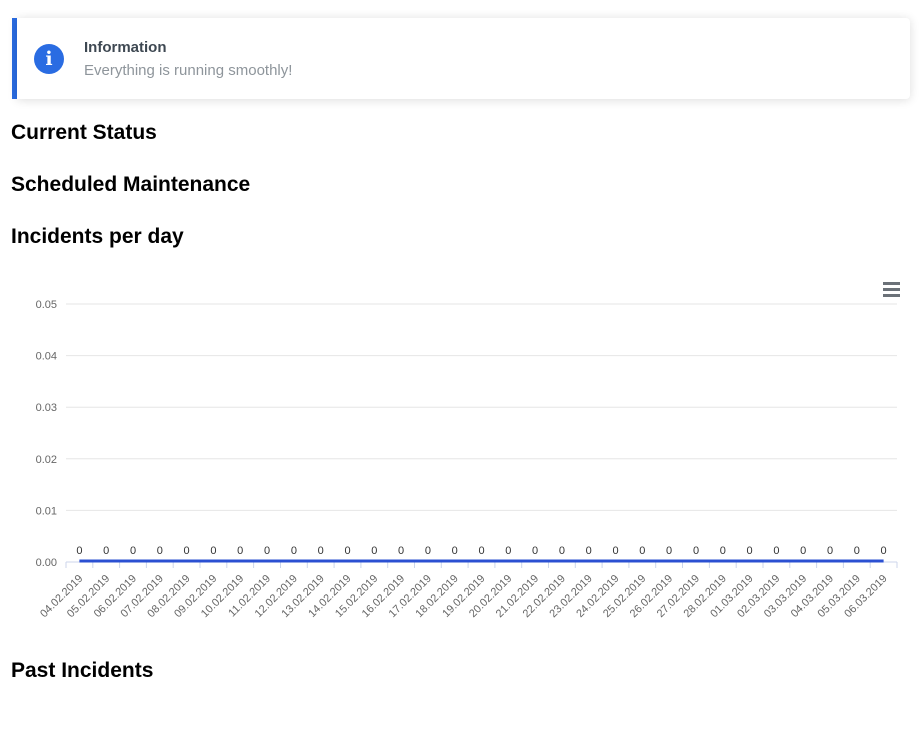 The image size is (921, 745). Describe the element at coordinates (891, 283) in the screenshot. I see `hamburger-menu-icon` at that location.